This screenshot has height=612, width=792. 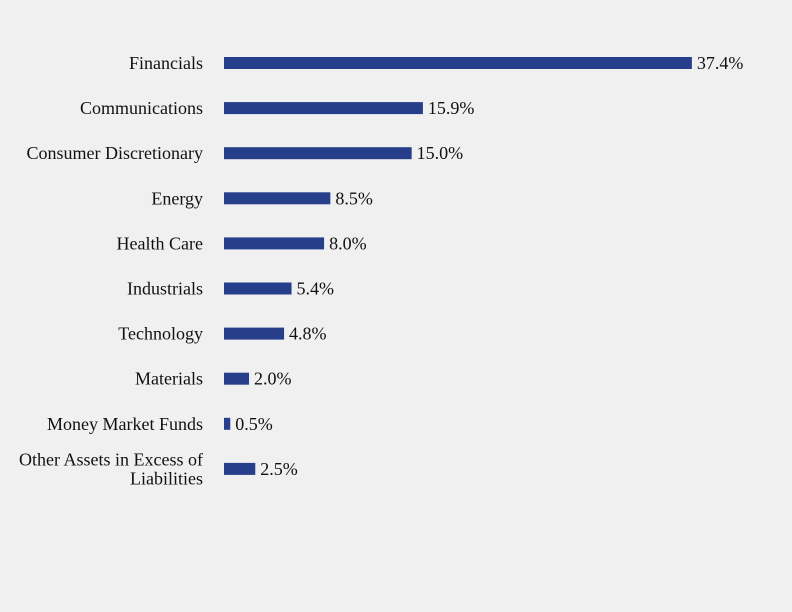 What do you see at coordinates (160, 243) in the screenshot?
I see `category-label-4: Health Care` at bounding box center [160, 243].